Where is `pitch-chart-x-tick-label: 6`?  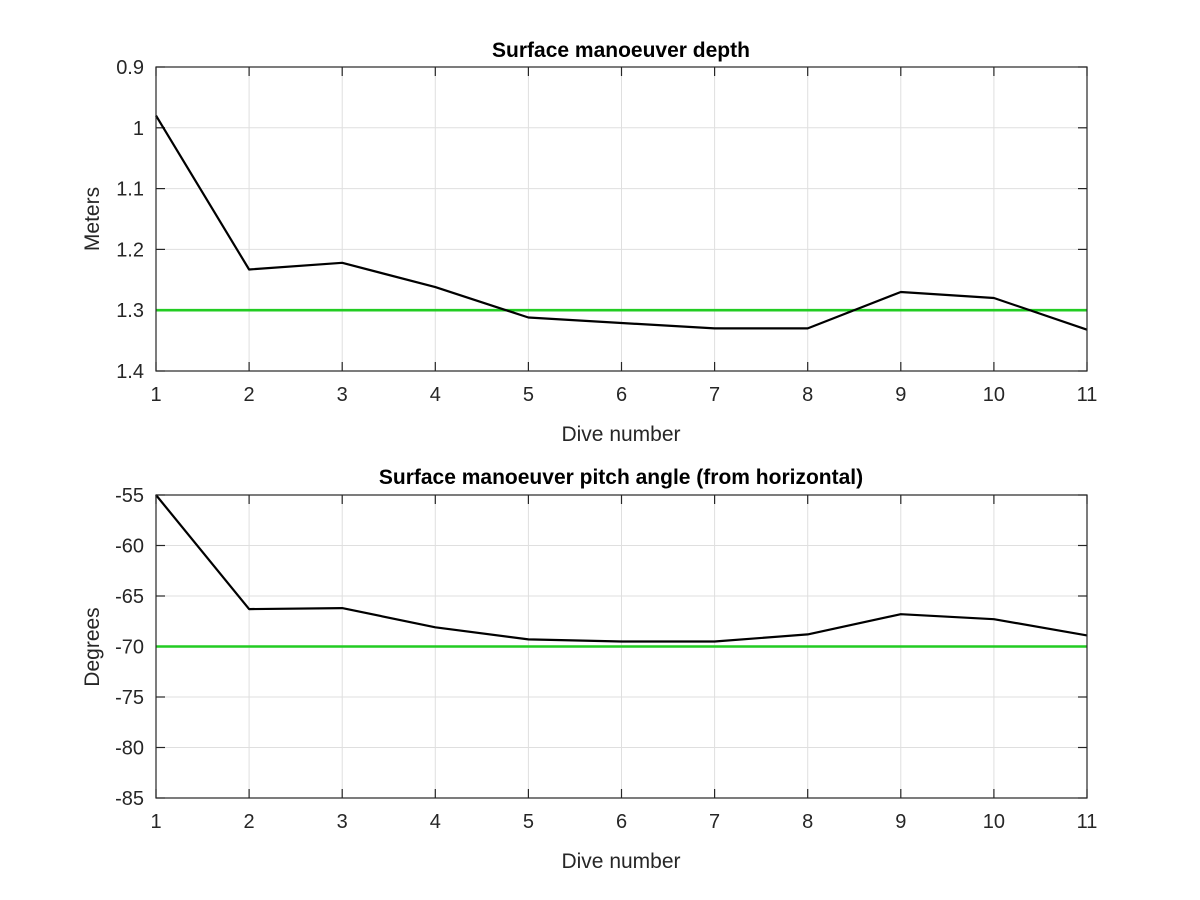 pitch-chart-x-tick-label: 6 is located at coordinates (621, 822).